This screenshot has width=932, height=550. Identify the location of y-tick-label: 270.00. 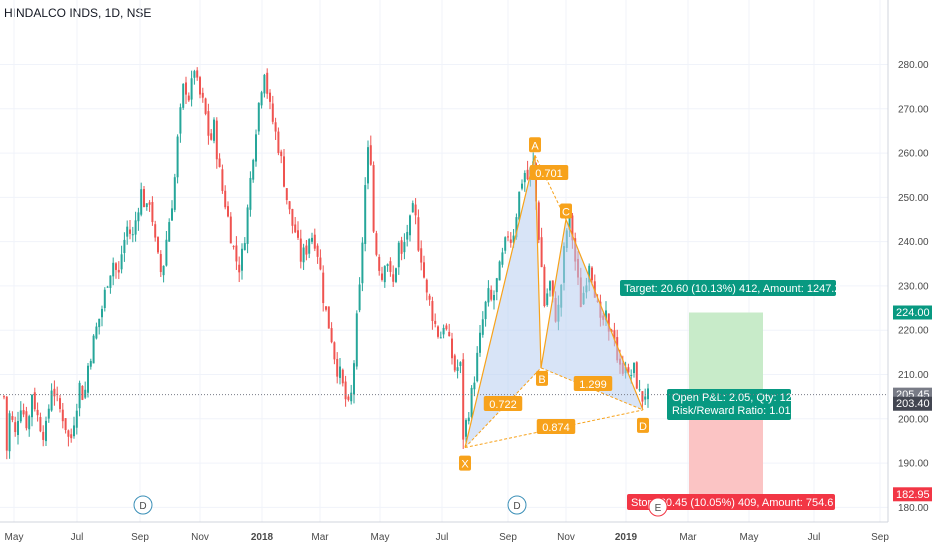
(913, 109).